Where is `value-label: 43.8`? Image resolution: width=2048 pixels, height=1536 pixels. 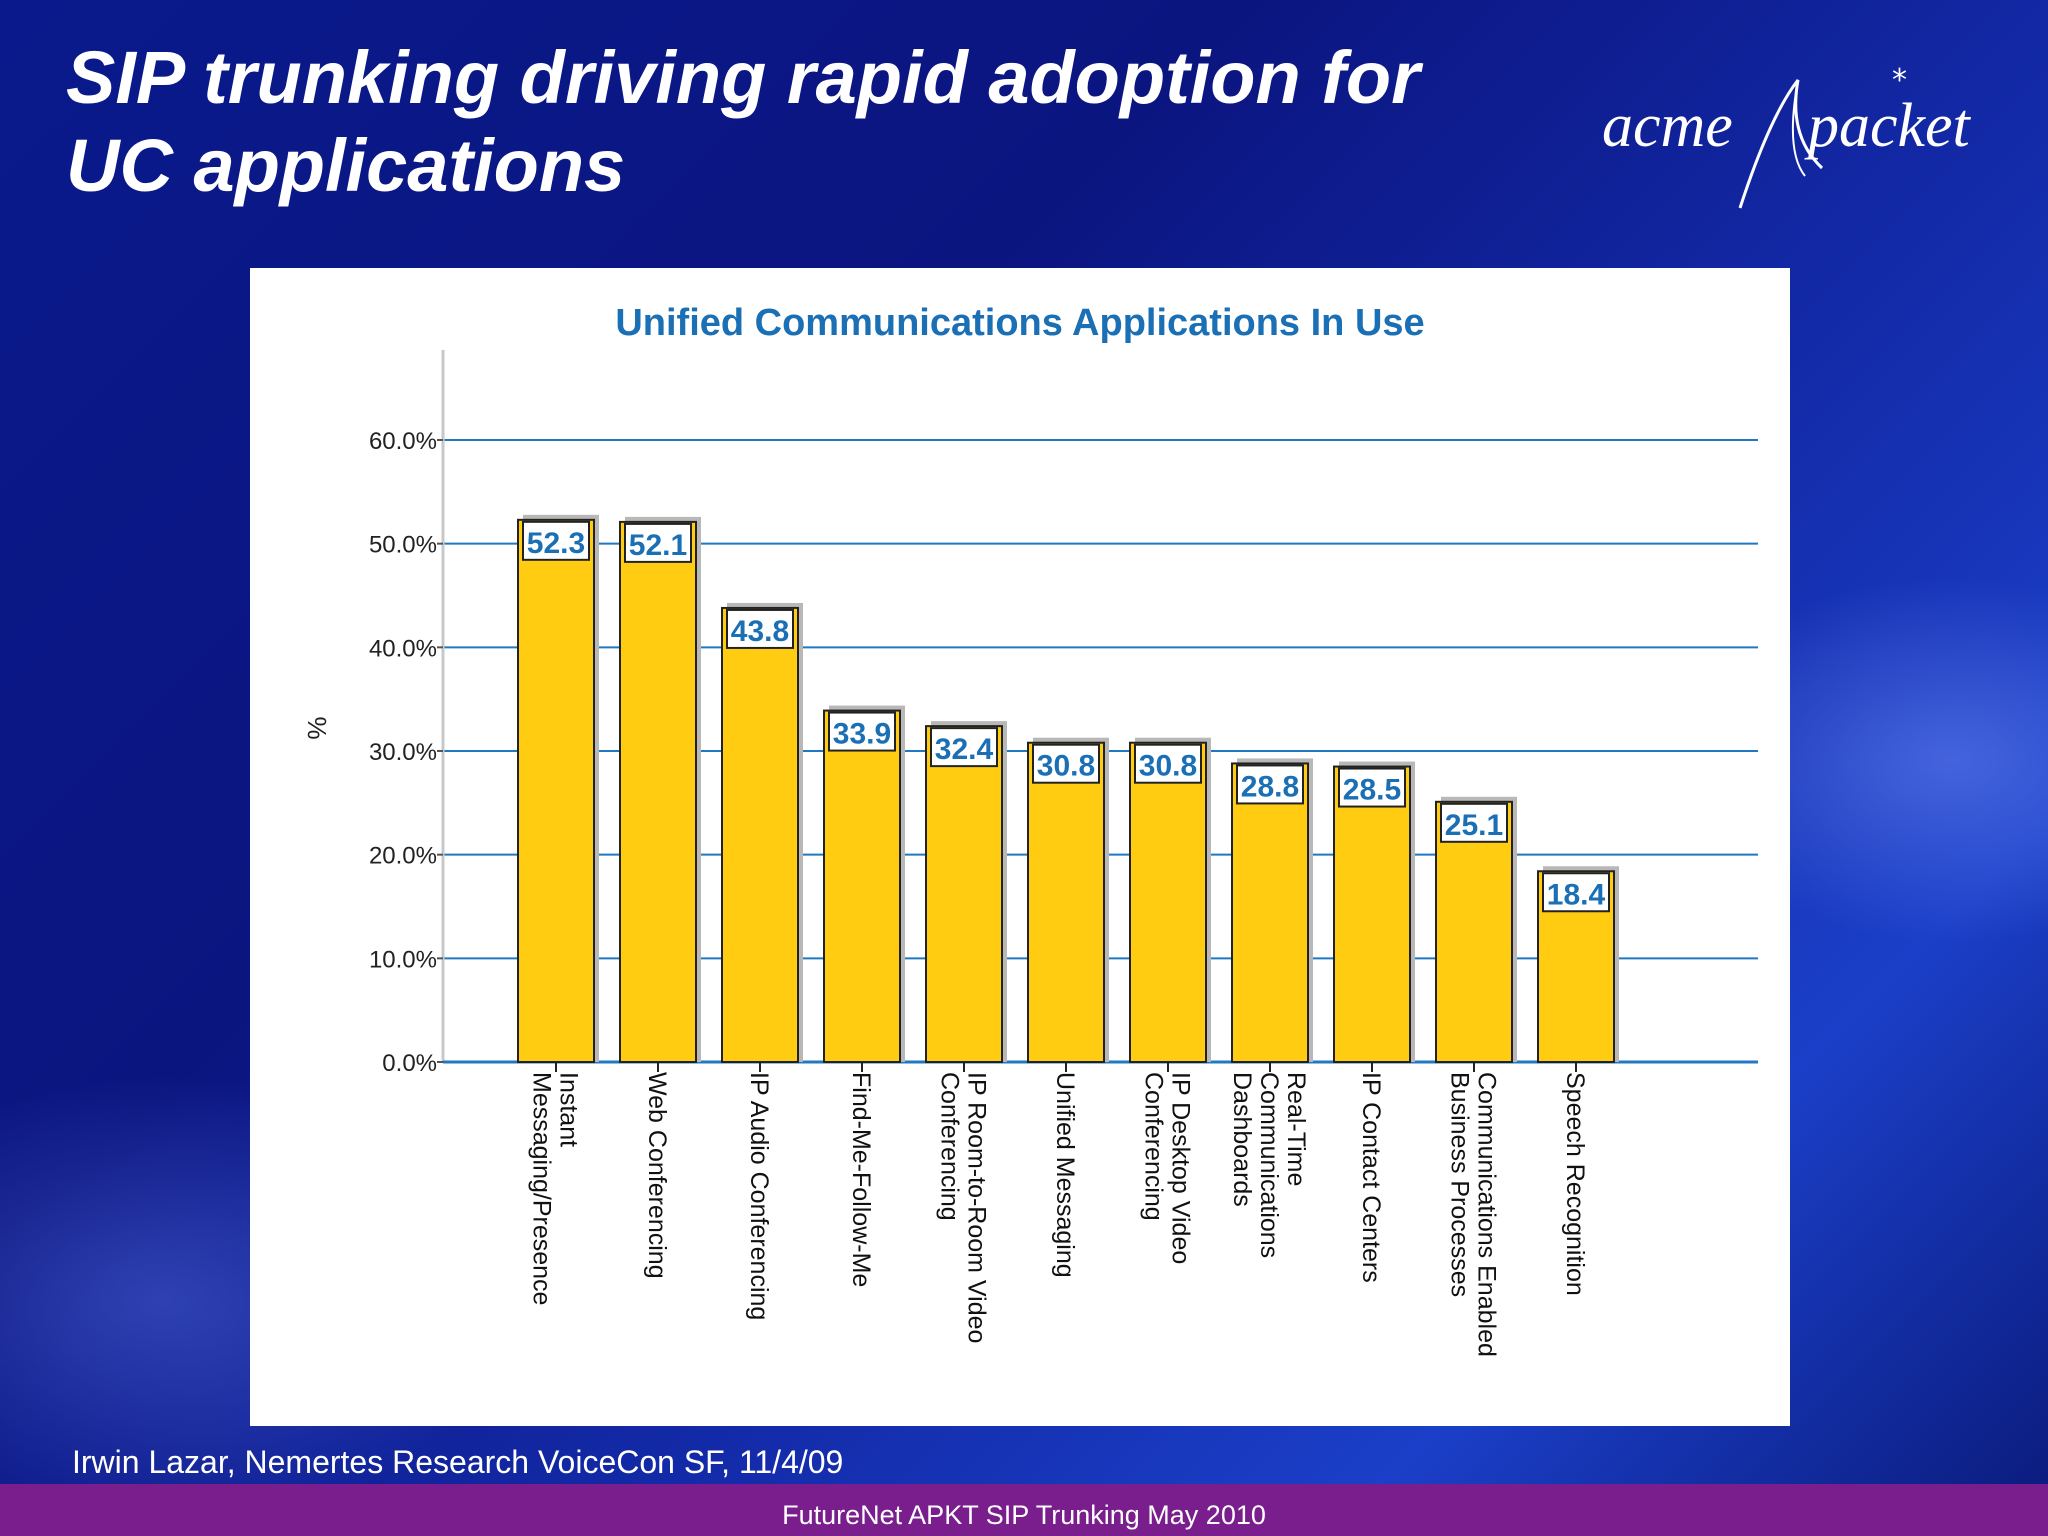
value-label: 43.8 is located at coordinates (760, 631).